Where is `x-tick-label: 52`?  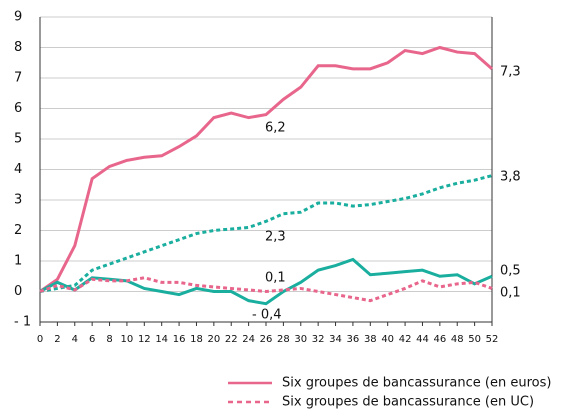
x-tick-label: 52 is located at coordinates (492, 339).